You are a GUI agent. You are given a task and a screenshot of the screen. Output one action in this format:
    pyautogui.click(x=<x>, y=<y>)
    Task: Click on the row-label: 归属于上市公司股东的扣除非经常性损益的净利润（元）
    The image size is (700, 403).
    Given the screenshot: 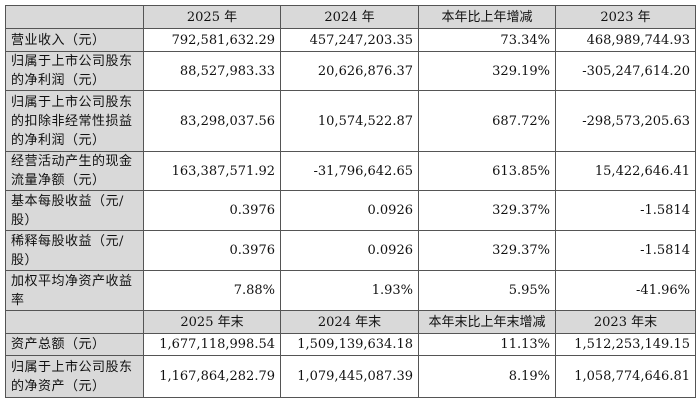 What is the action you would take?
    pyautogui.click(x=74, y=121)
    